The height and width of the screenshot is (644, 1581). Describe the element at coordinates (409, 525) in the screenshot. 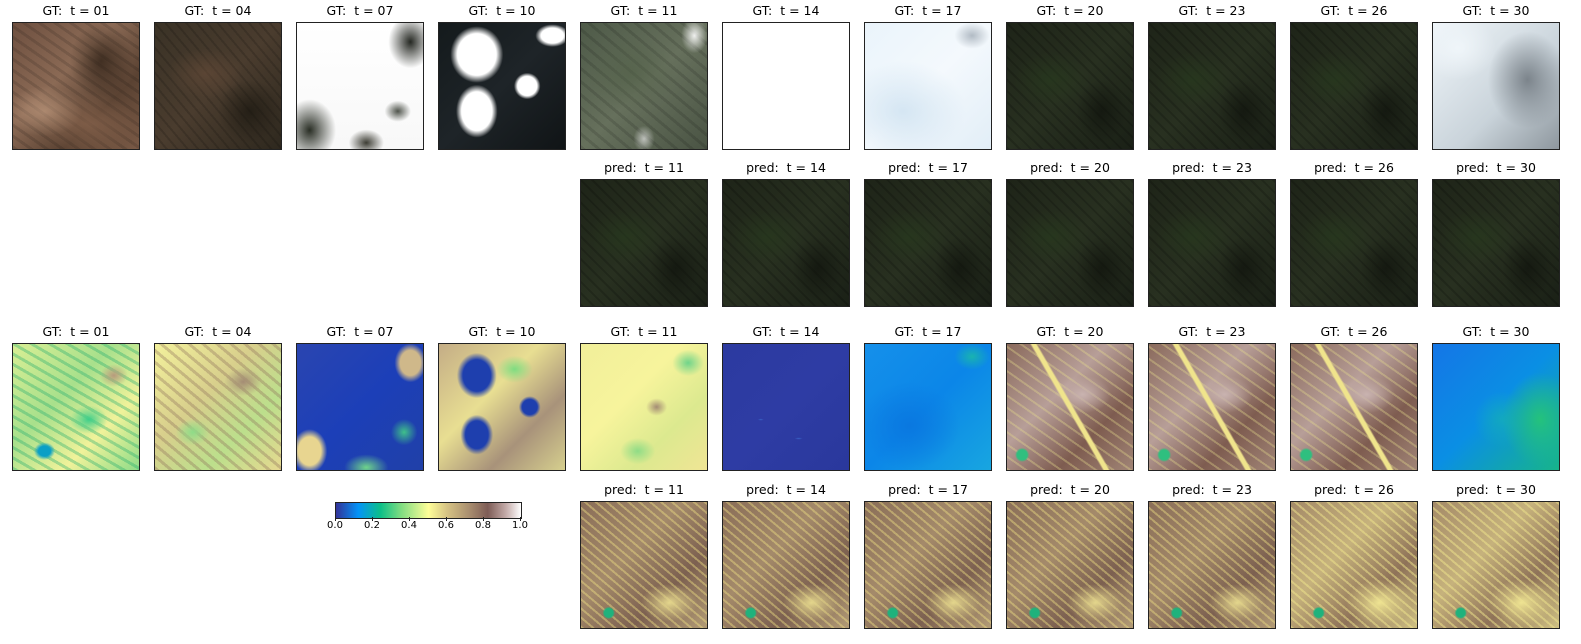

I see `colorbar-tick-label: 0.4` at that location.